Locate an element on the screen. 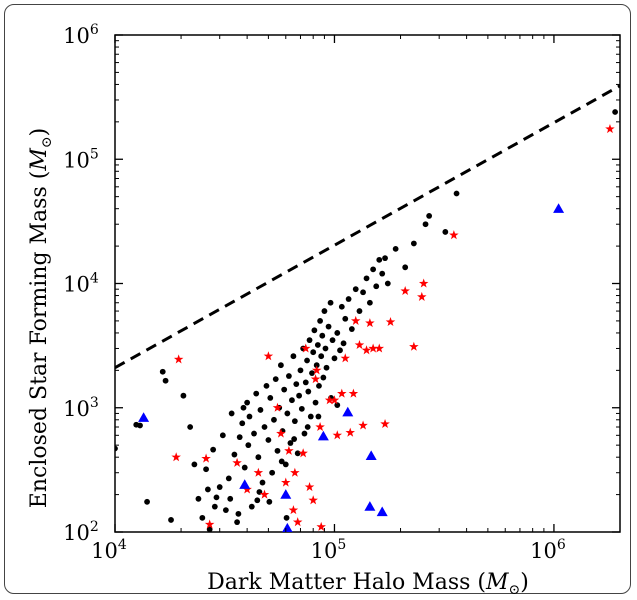  y-tick-label: 102 is located at coordinates (81, 532).